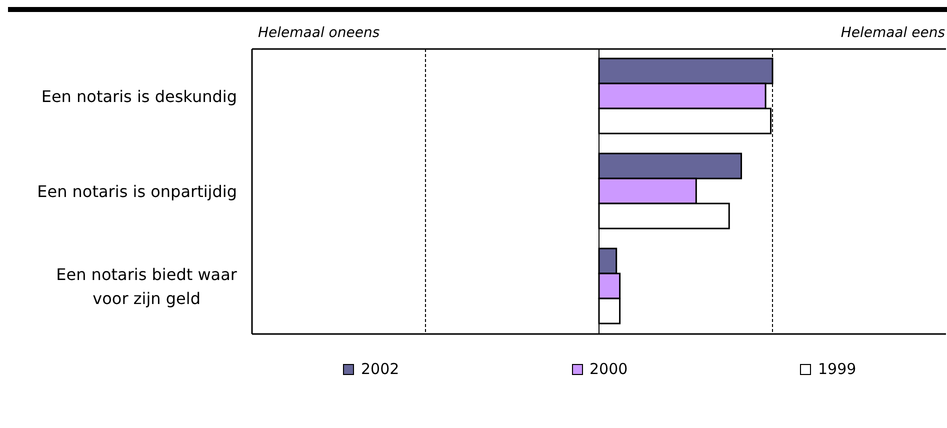 The height and width of the screenshot is (428, 947). Describe the element at coordinates (609, 369) in the screenshot. I see `legend-label: 2000` at that location.